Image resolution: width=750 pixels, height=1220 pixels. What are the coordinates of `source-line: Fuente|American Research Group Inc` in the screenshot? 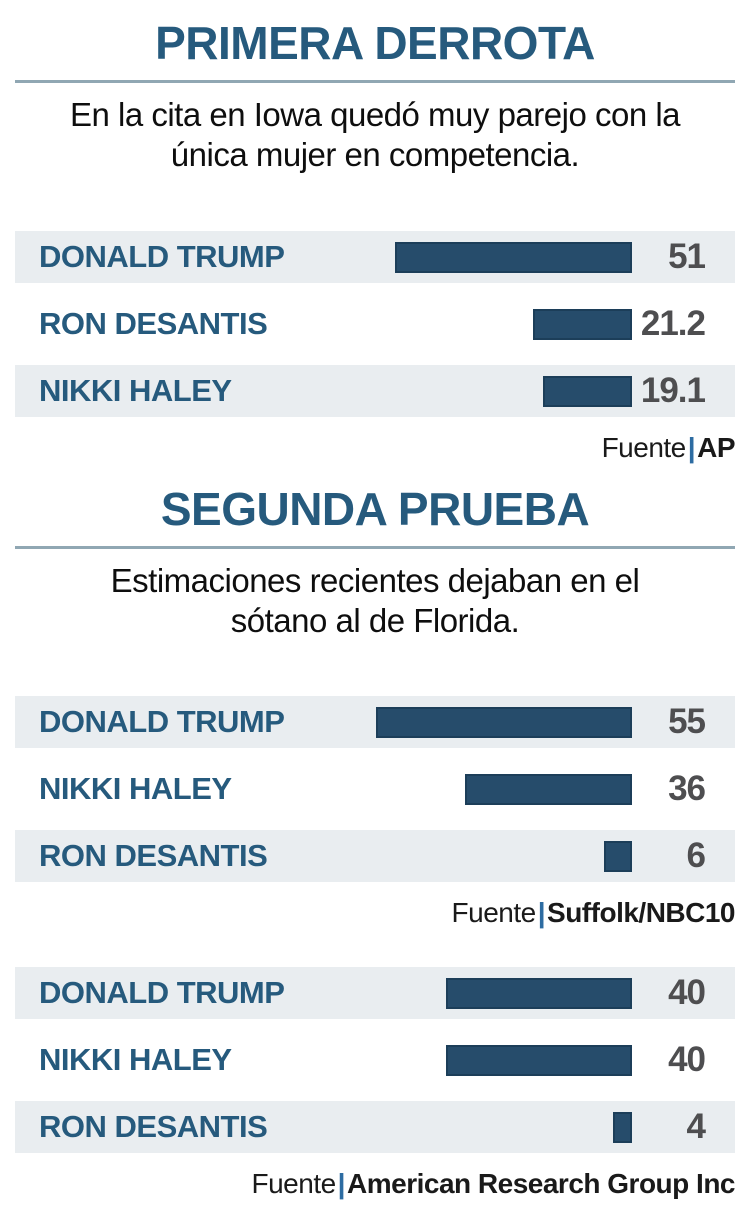 It's located at (375, 1184).